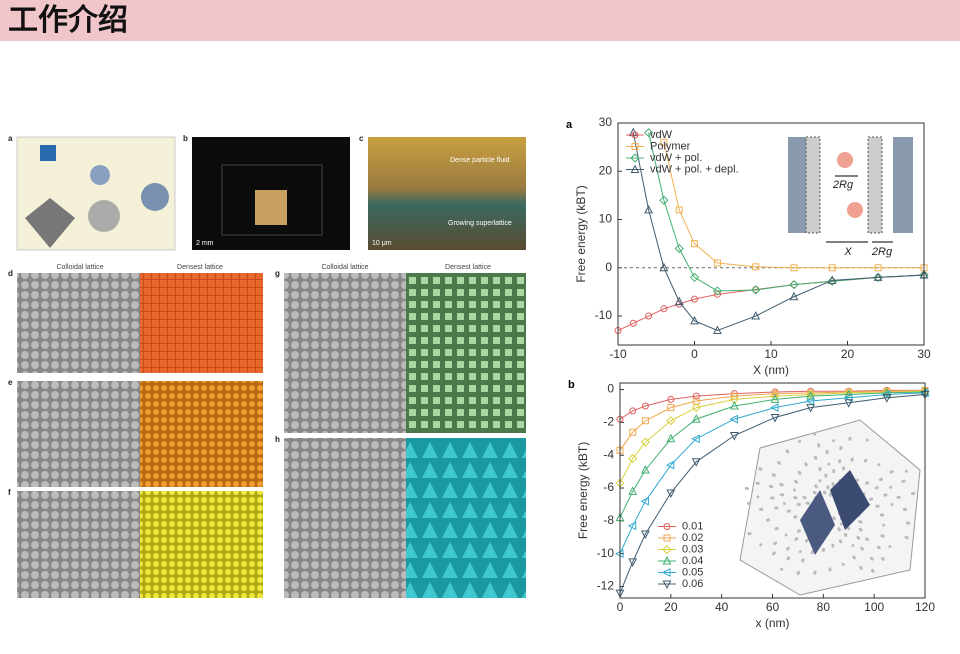 The image size is (960, 654). What do you see at coordinates (773, 623) in the screenshot?
I see `x-axis-label: x (nm)` at bounding box center [773, 623].